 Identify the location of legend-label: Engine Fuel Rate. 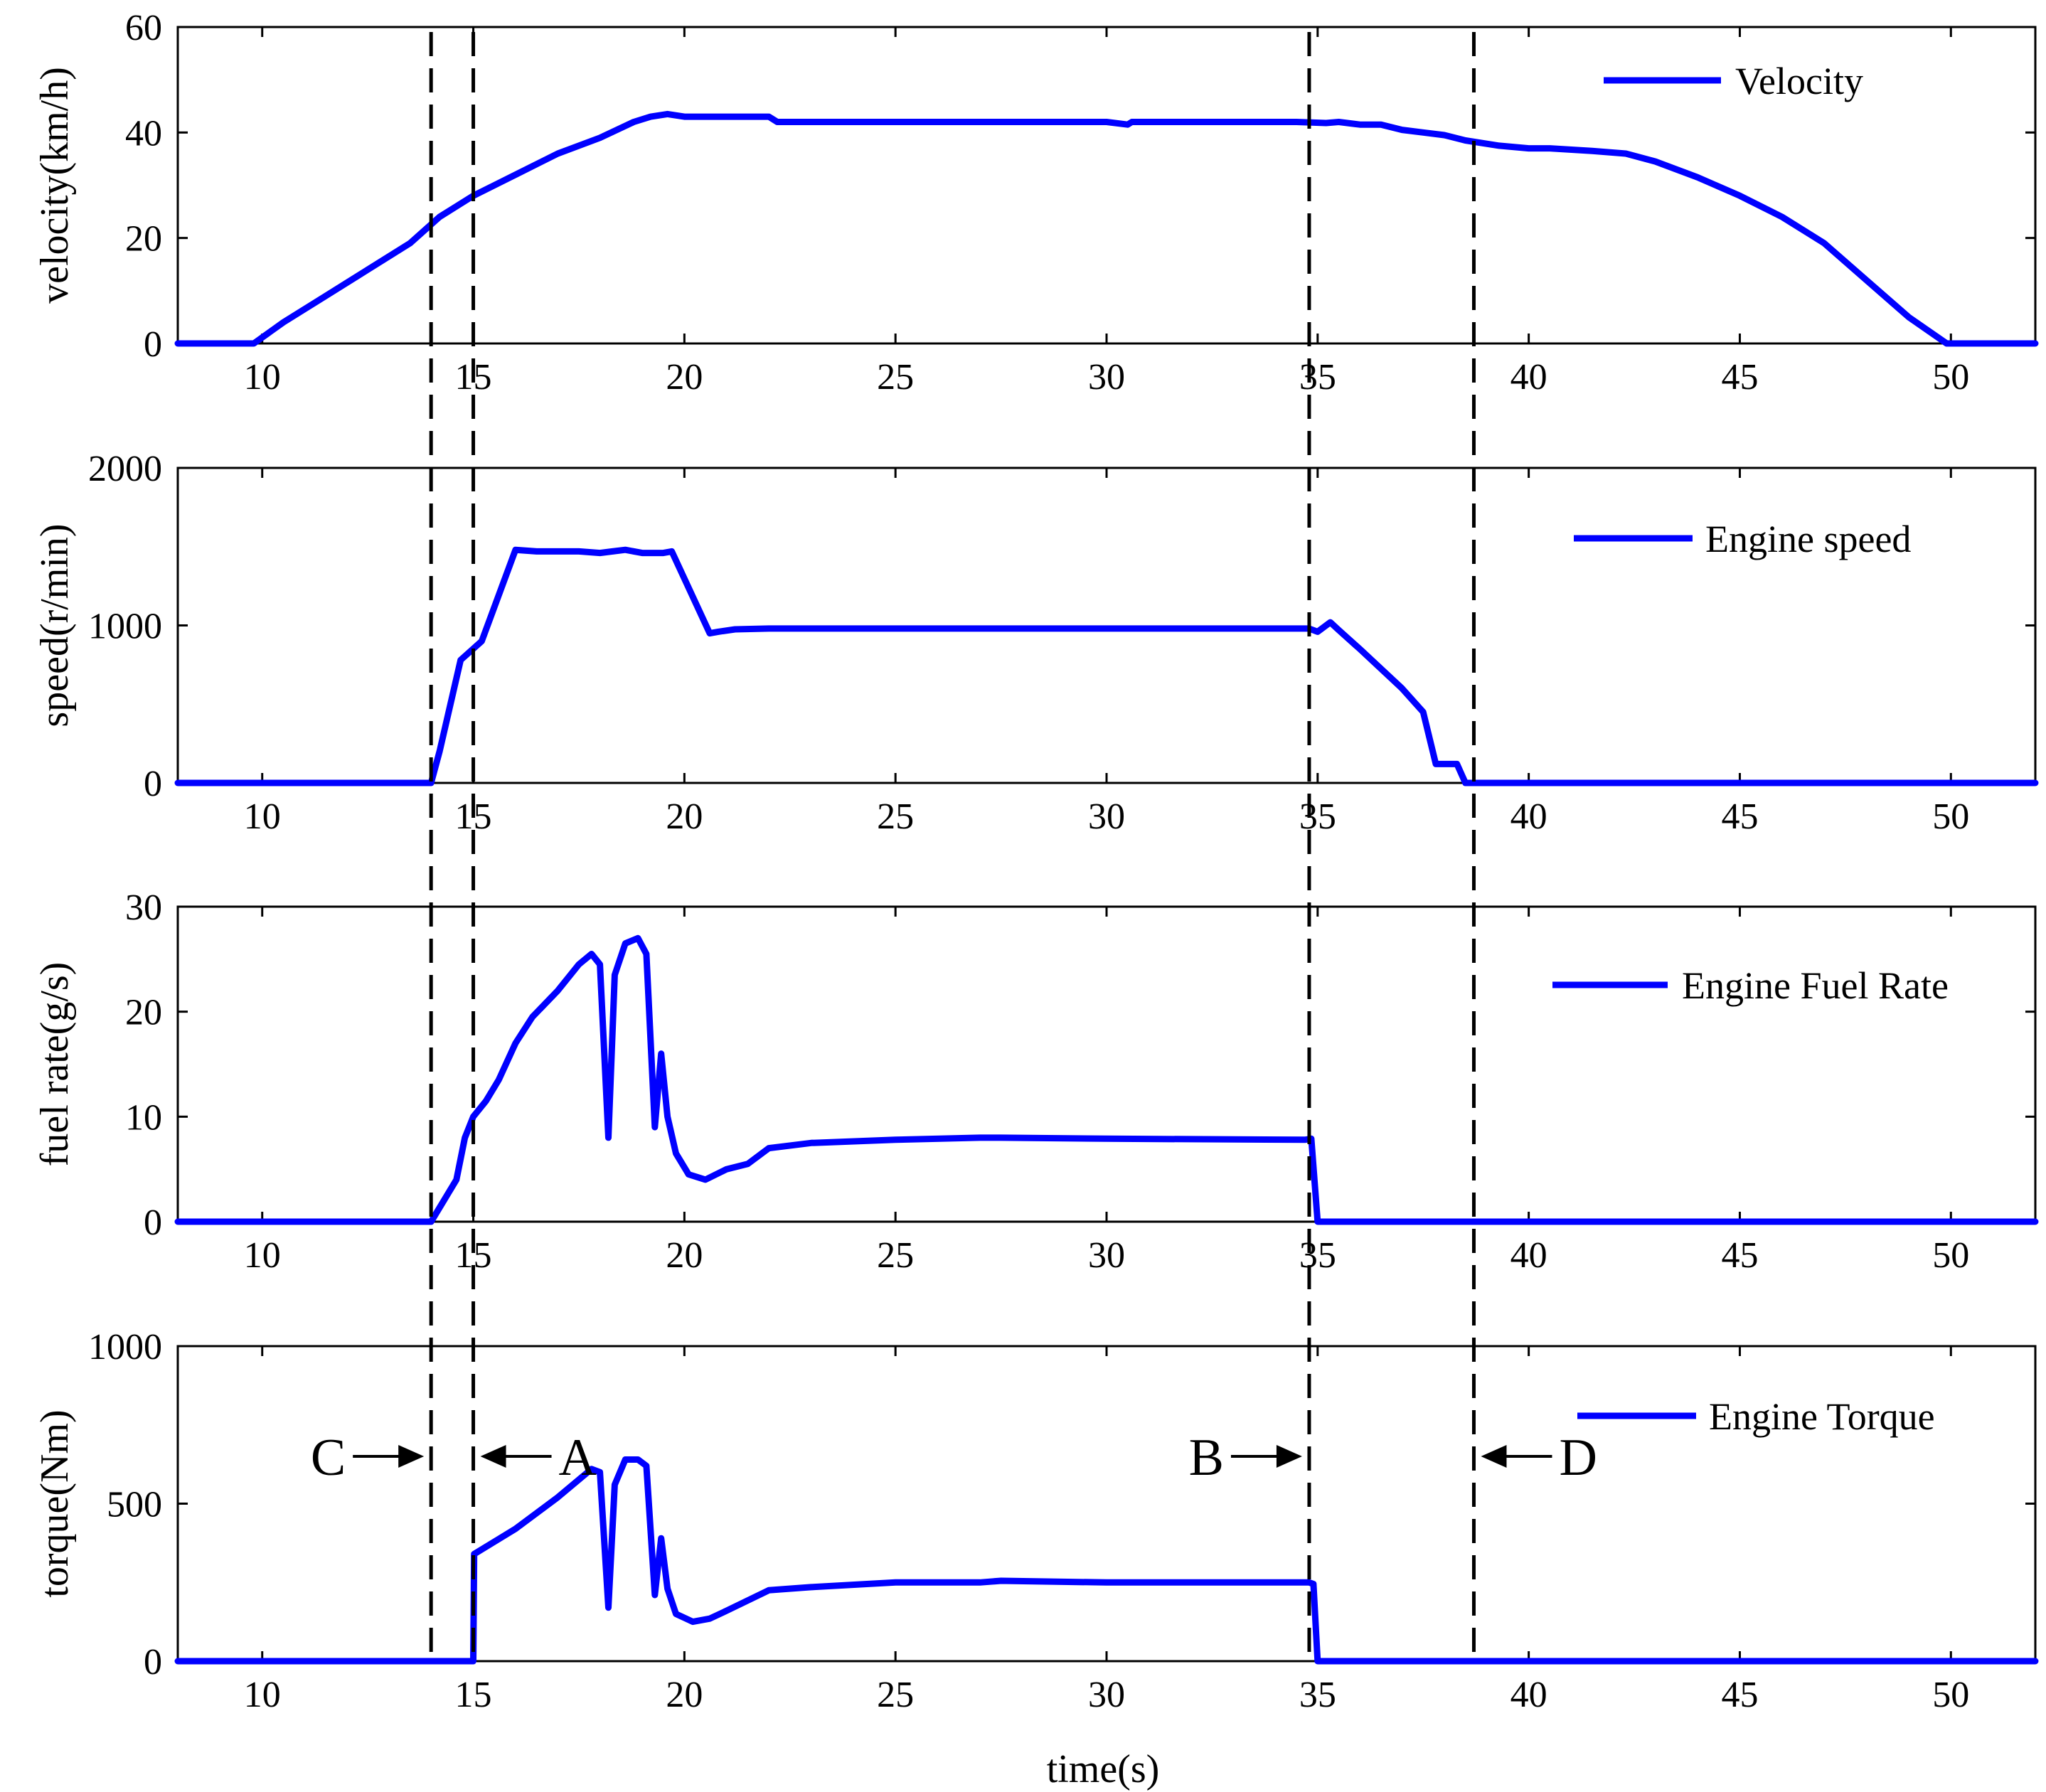
(1816, 985).